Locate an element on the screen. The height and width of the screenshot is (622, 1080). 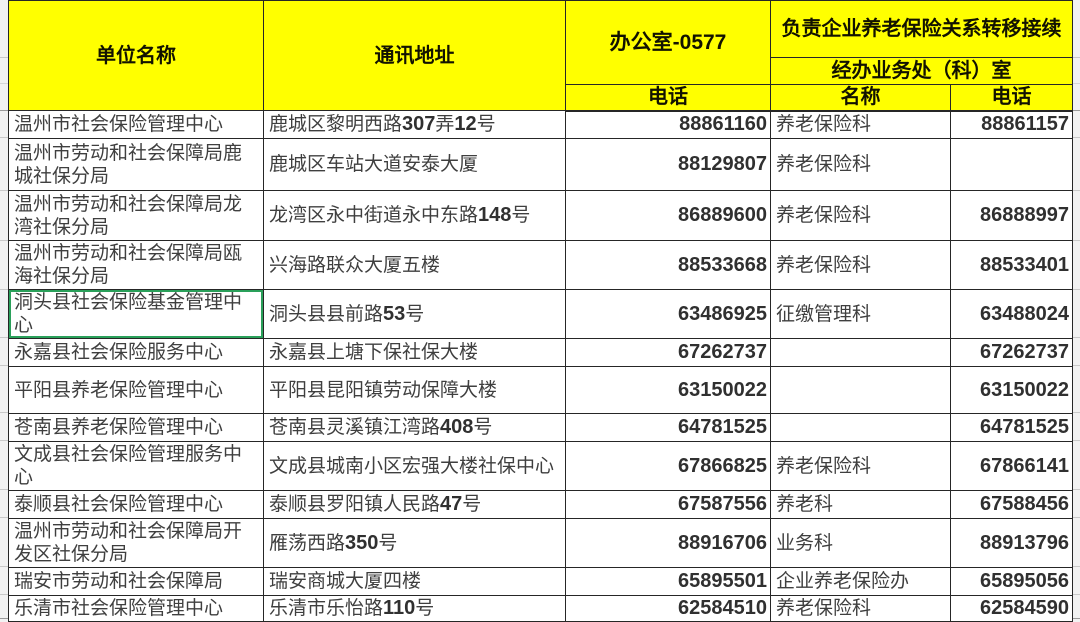
dept-phone-cell: 88913796 is located at coordinates (1011, 543).